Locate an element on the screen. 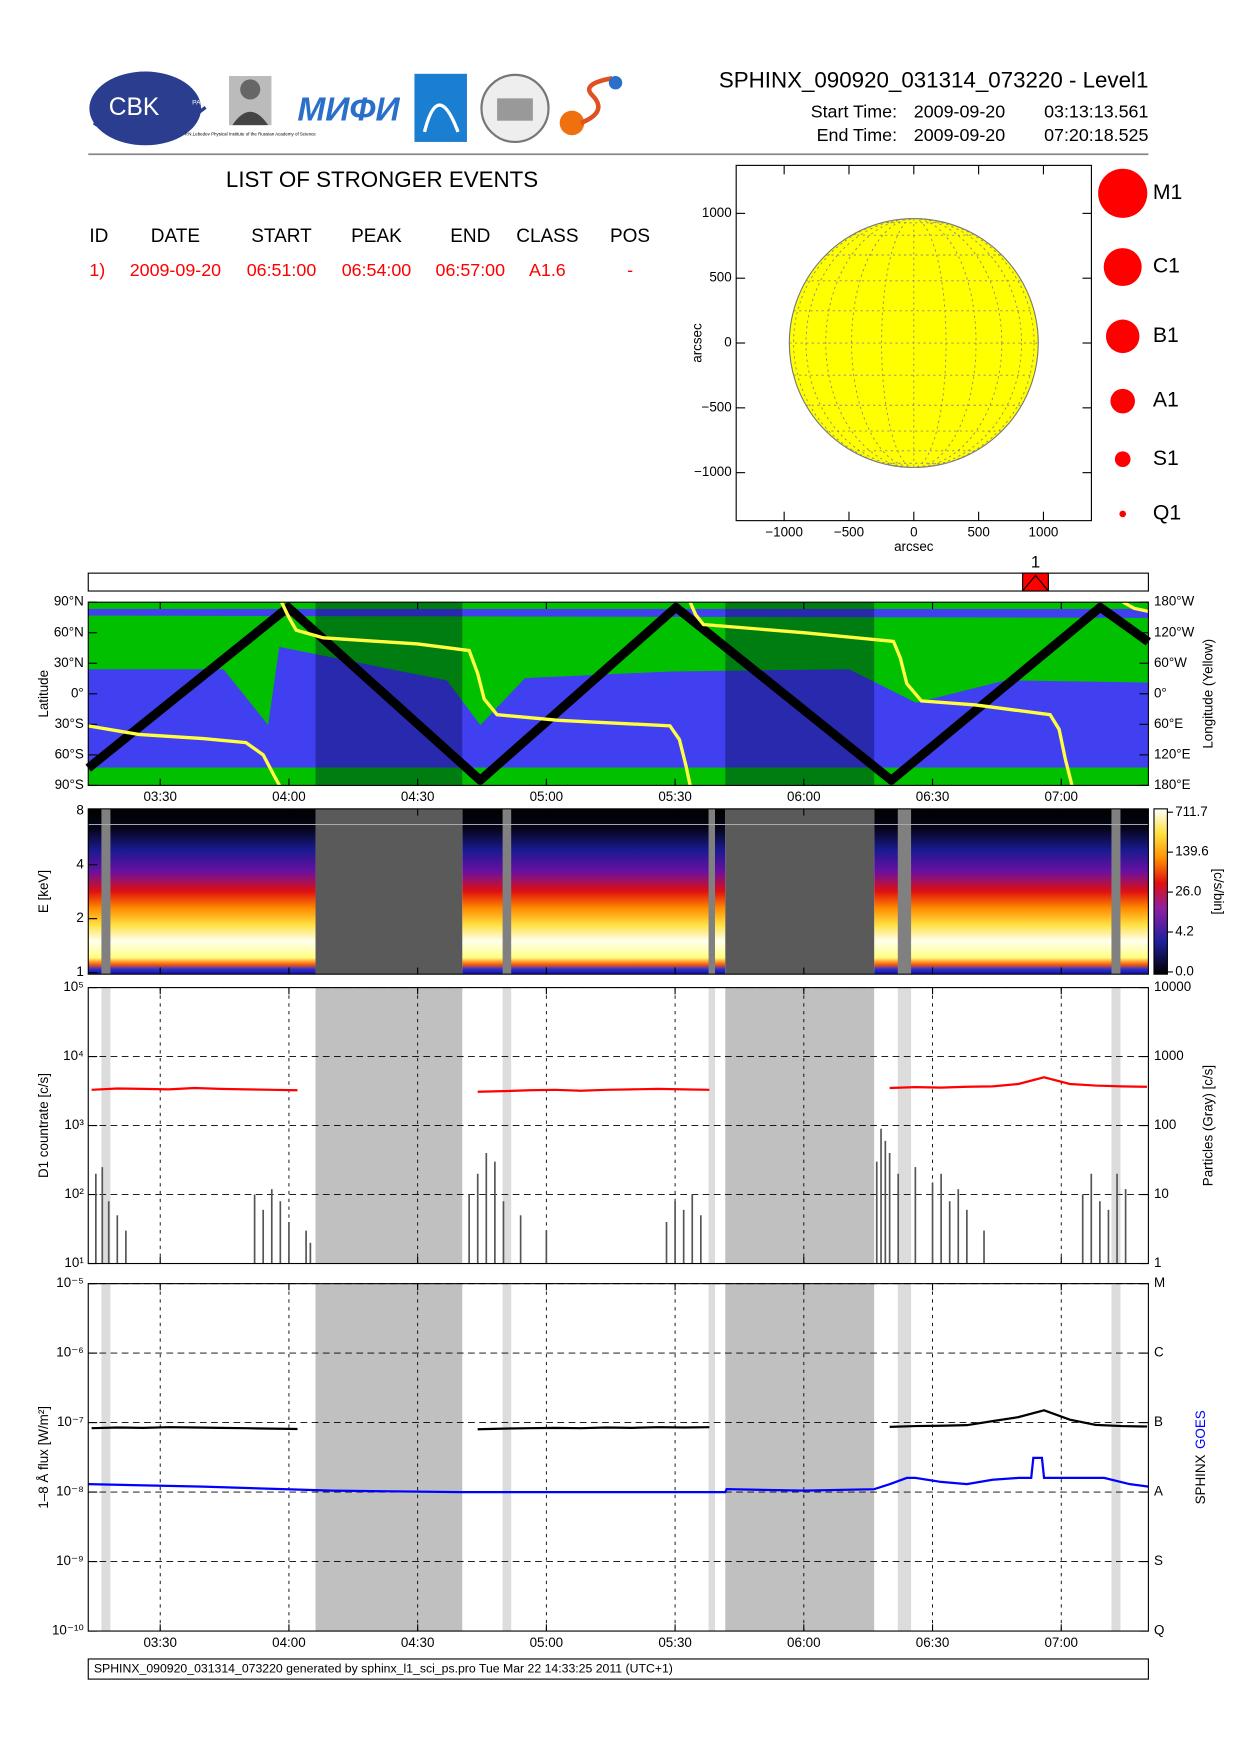 Image resolution: width=1240 pixels, height=1754 pixels. y-tick-label: 30°S is located at coordinates (69, 723).